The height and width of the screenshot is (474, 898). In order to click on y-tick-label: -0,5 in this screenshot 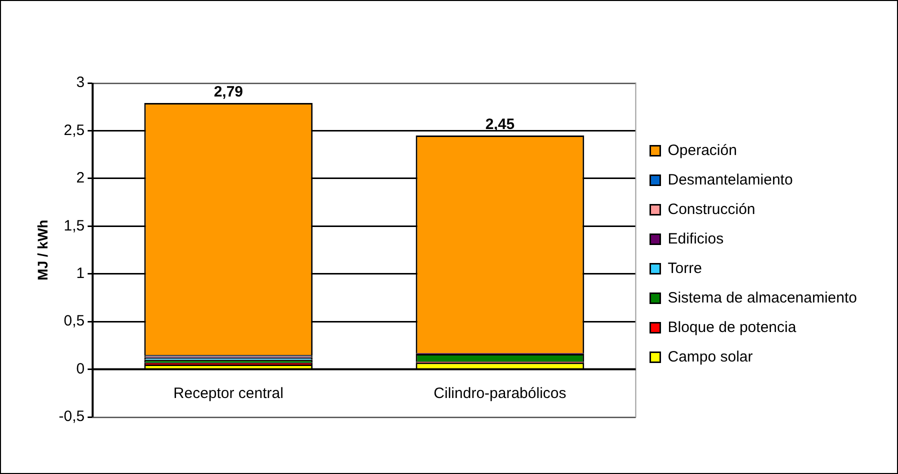, I will do `click(71, 417)`.